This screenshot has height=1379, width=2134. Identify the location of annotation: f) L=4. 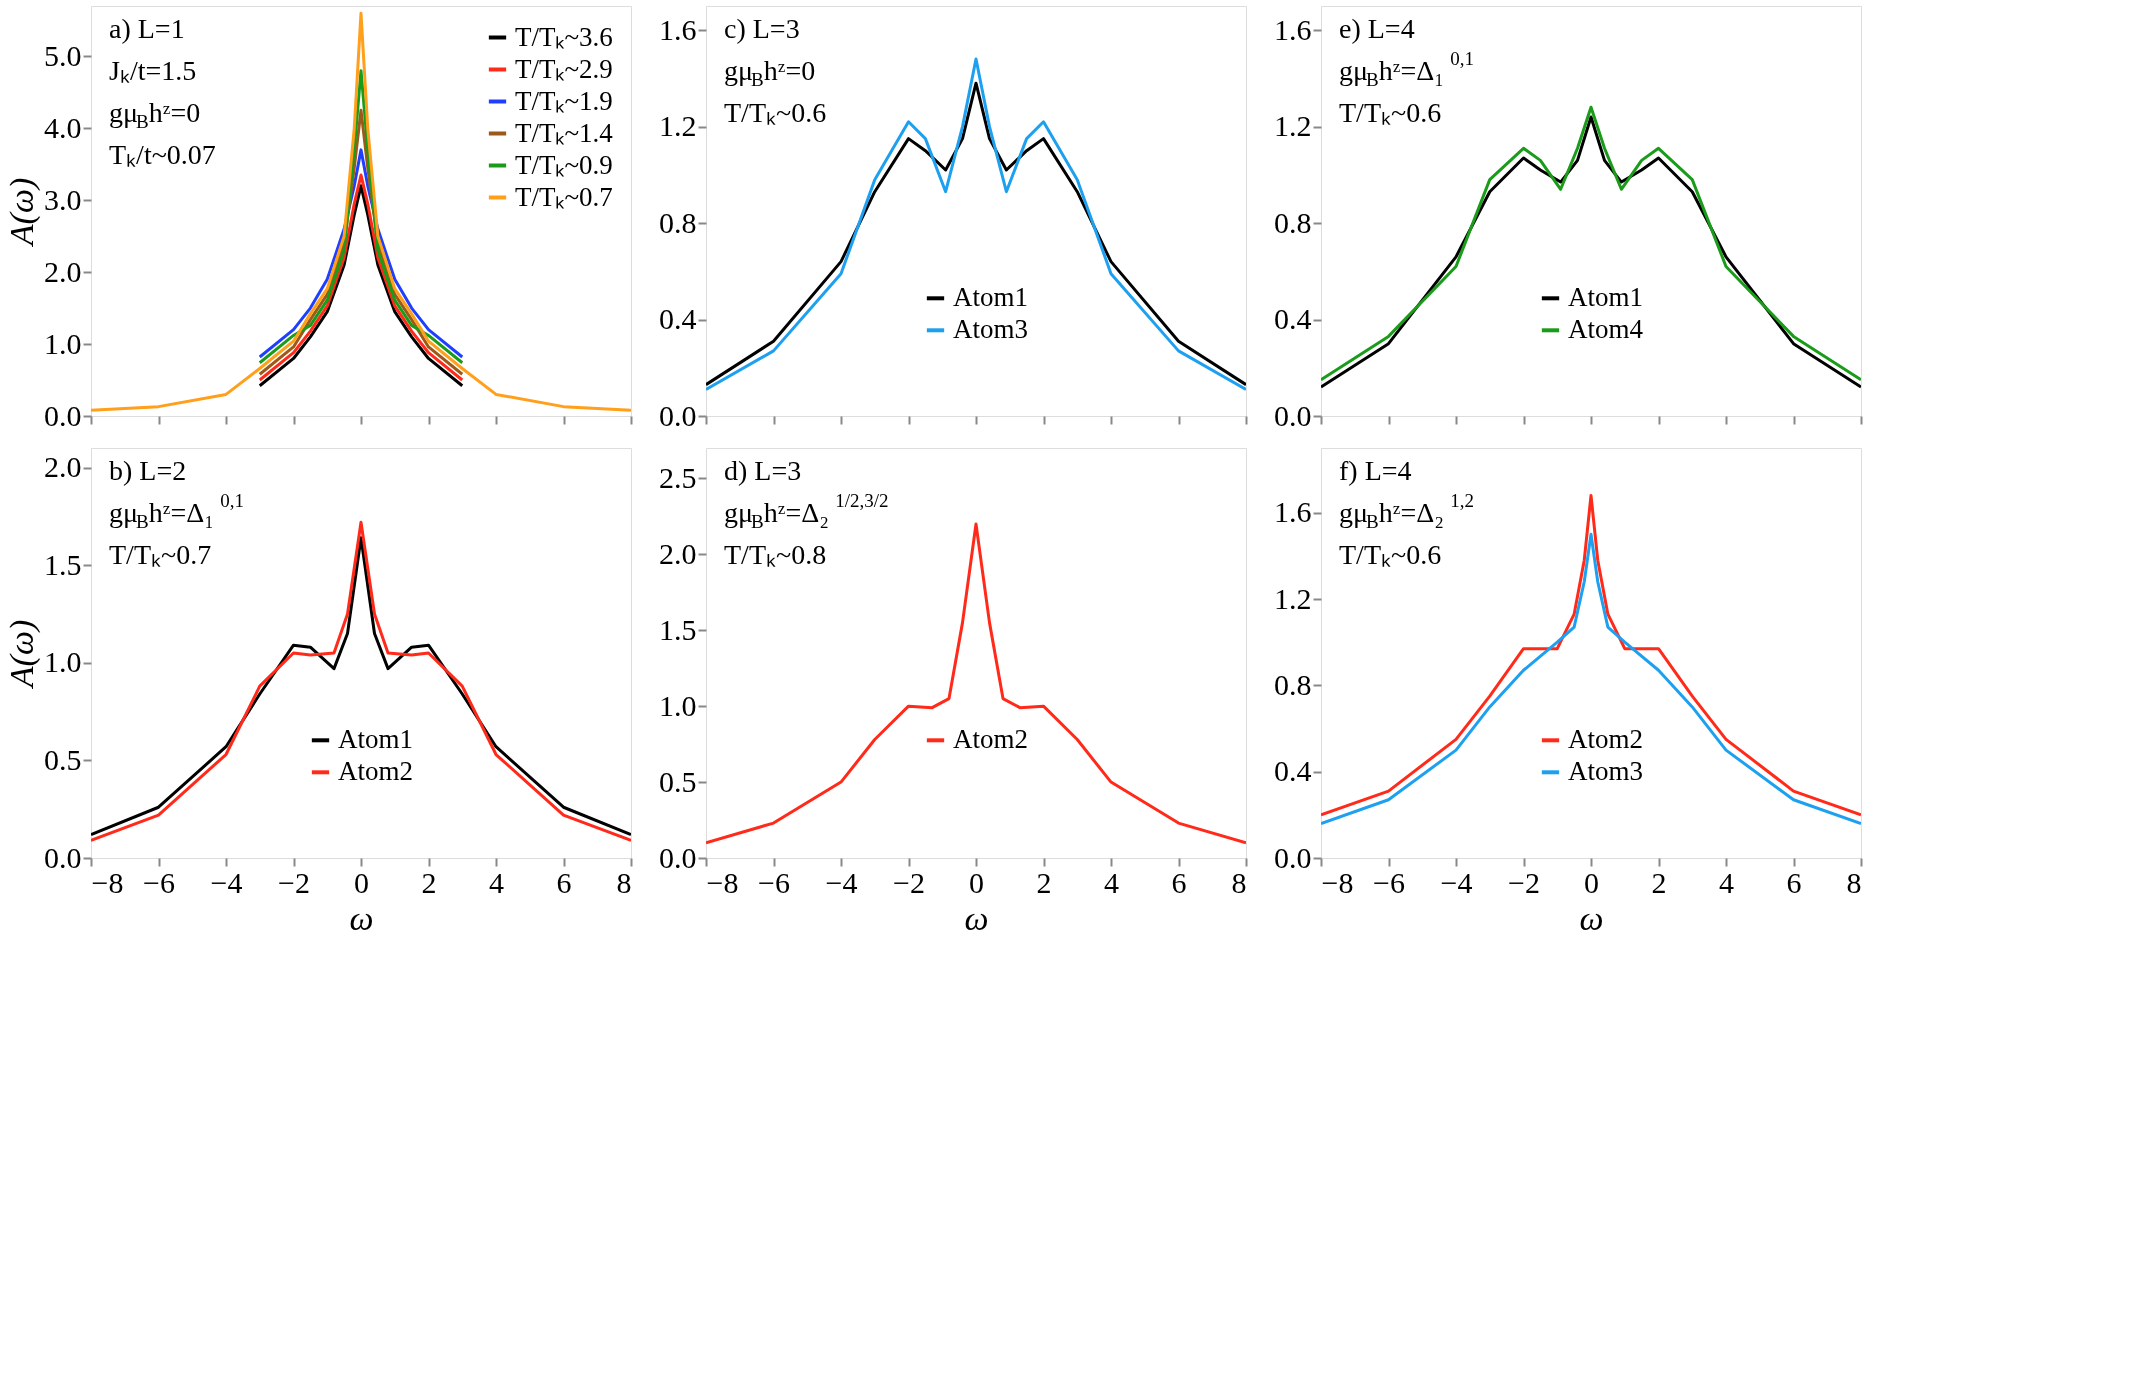
(1375, 470).